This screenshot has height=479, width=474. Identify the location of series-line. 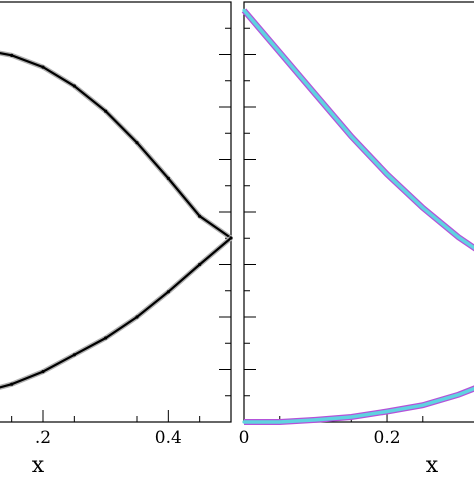
(359, 405).